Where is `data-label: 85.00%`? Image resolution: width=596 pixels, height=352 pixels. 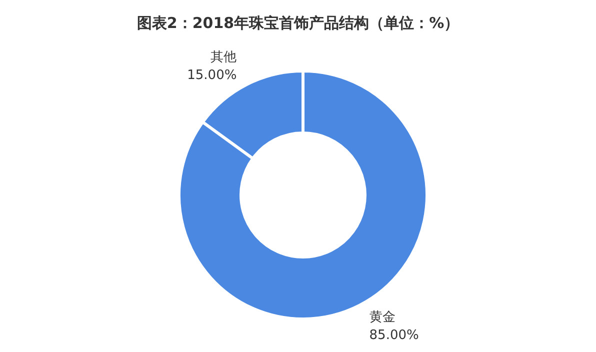
data-label: 85.00% is located at coordinates (394, 336).